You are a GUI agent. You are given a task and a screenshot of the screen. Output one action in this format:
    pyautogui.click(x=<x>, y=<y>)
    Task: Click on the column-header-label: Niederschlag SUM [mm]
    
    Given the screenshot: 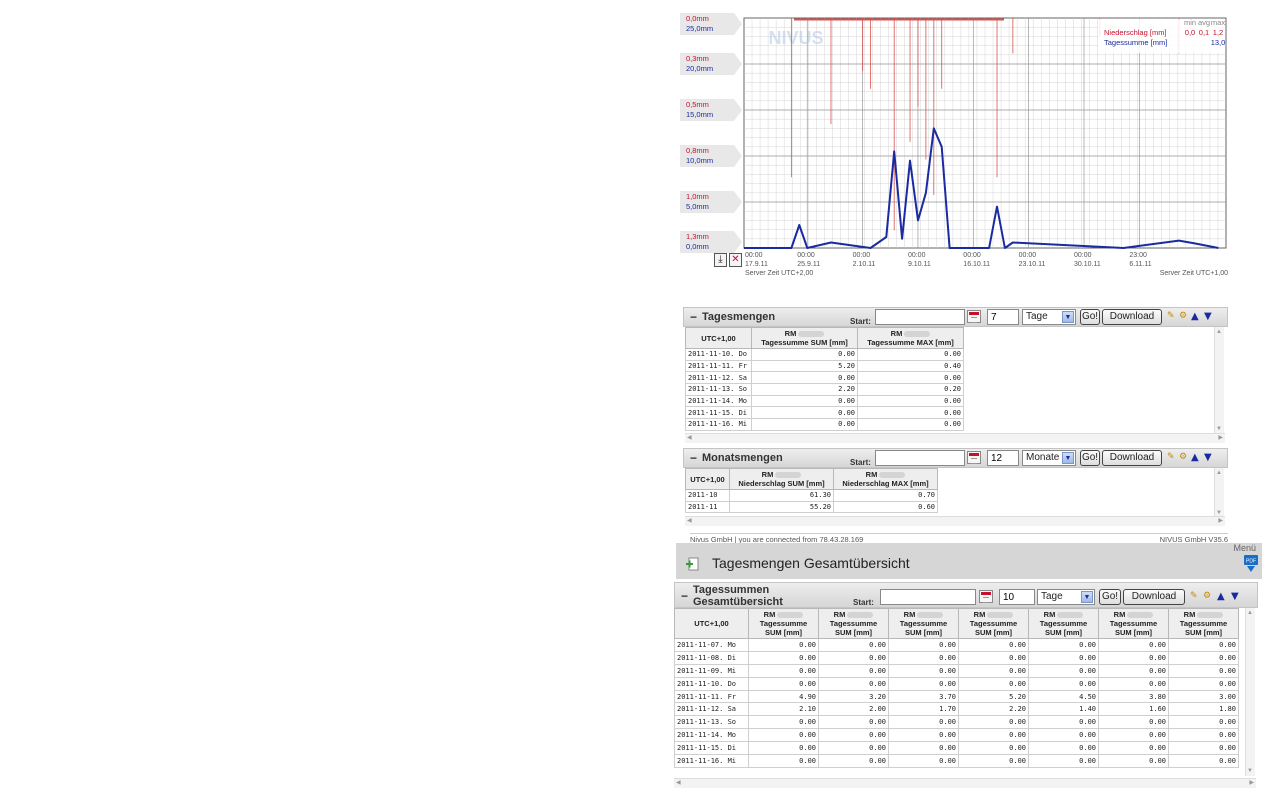 What is the action you would take?
    pyautogui.click(x=781, y=483)
    